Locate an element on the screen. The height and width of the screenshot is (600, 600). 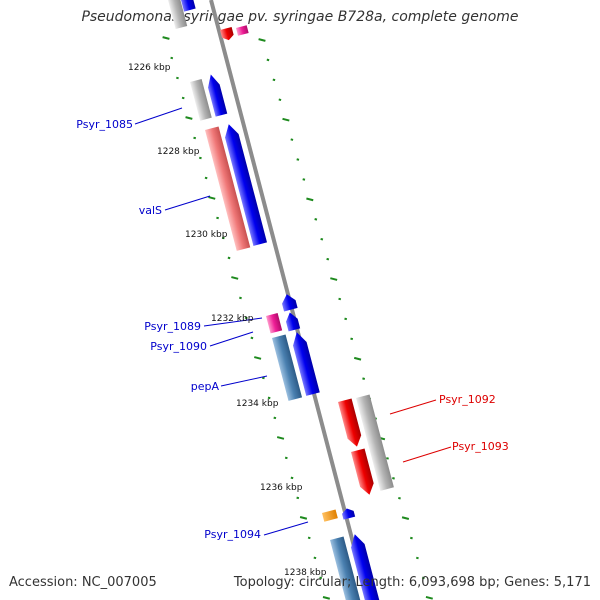
gene-feature-pepa is located at coordinates (287, 367).